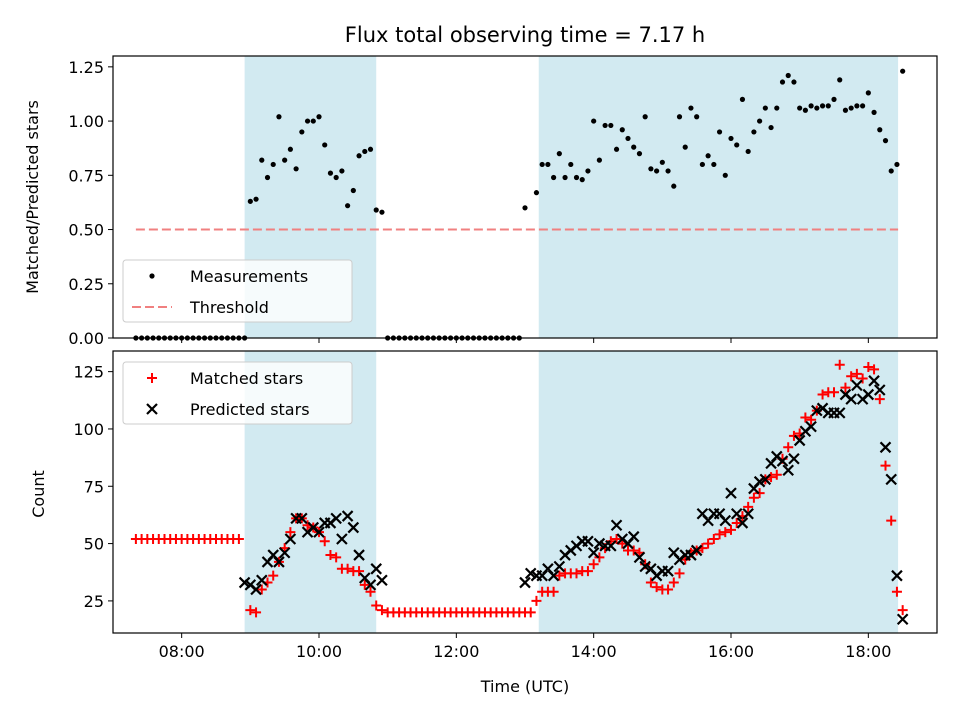 Image resolution: width=960 pixels, height=720 pixels. I want to click on bottom-y-tick-label: 125, so click(88, 372).